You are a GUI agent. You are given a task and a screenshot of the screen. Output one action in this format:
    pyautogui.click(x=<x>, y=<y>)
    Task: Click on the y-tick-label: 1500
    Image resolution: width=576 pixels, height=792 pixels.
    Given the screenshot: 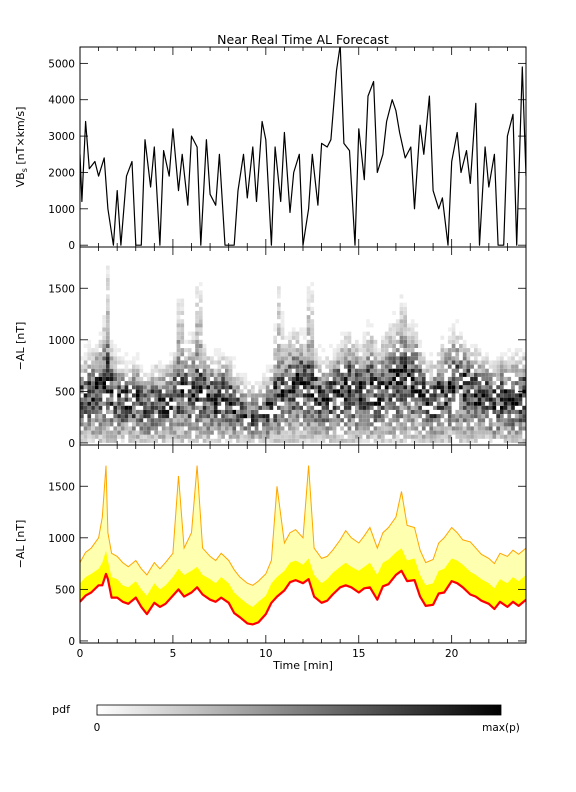 What is the action you would take?
    pyautogui.click(x=61, y=289)
    